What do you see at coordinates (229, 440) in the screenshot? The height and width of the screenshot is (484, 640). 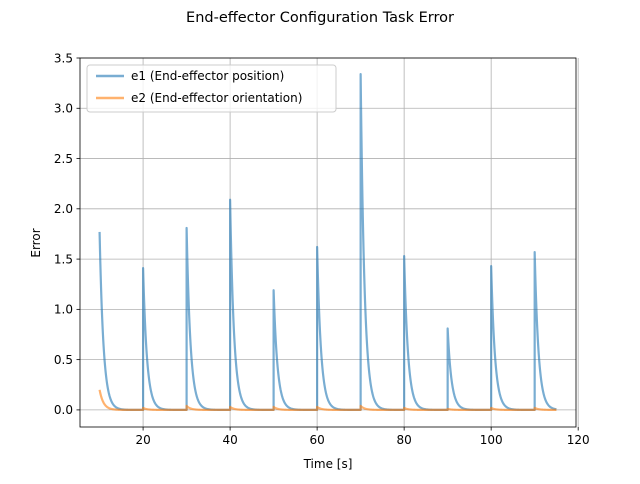 I see `x-tick-label: 40` at bounding box center [229, 440].